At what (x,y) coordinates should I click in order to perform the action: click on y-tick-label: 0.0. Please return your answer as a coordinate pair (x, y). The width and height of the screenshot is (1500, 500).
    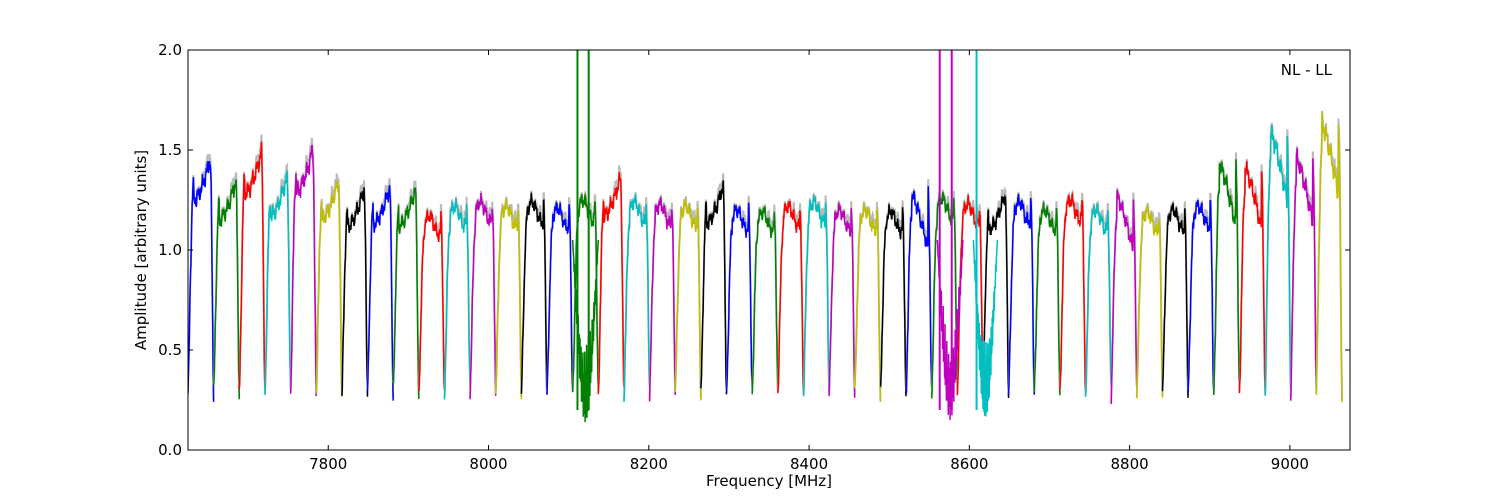
    Looking at the image, I should click on (170, 450).